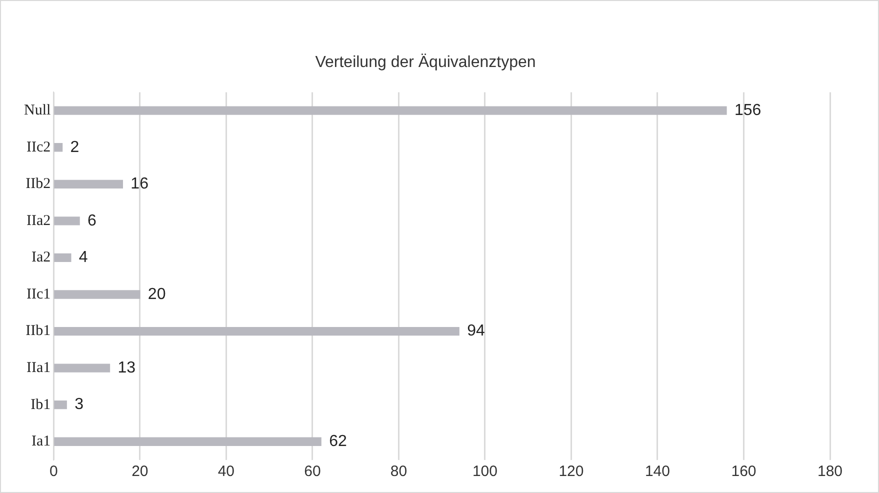 This screenshot has width=879, height=493. I want to click on x-tick-label: 100, so click(485, 471).